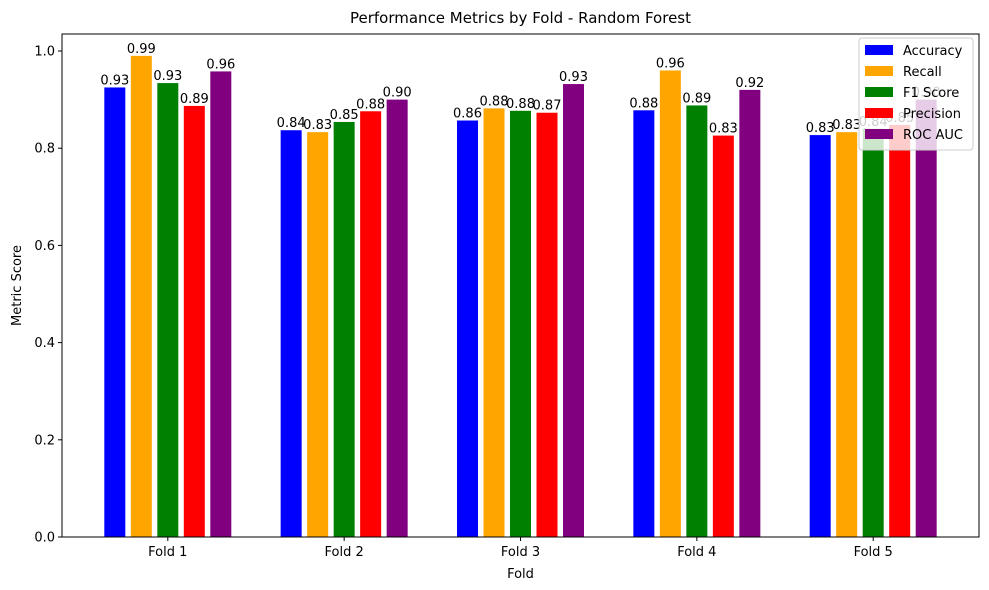 The image size is (989, 590). I want to click on legend-label: Recall, so click(922, 72).